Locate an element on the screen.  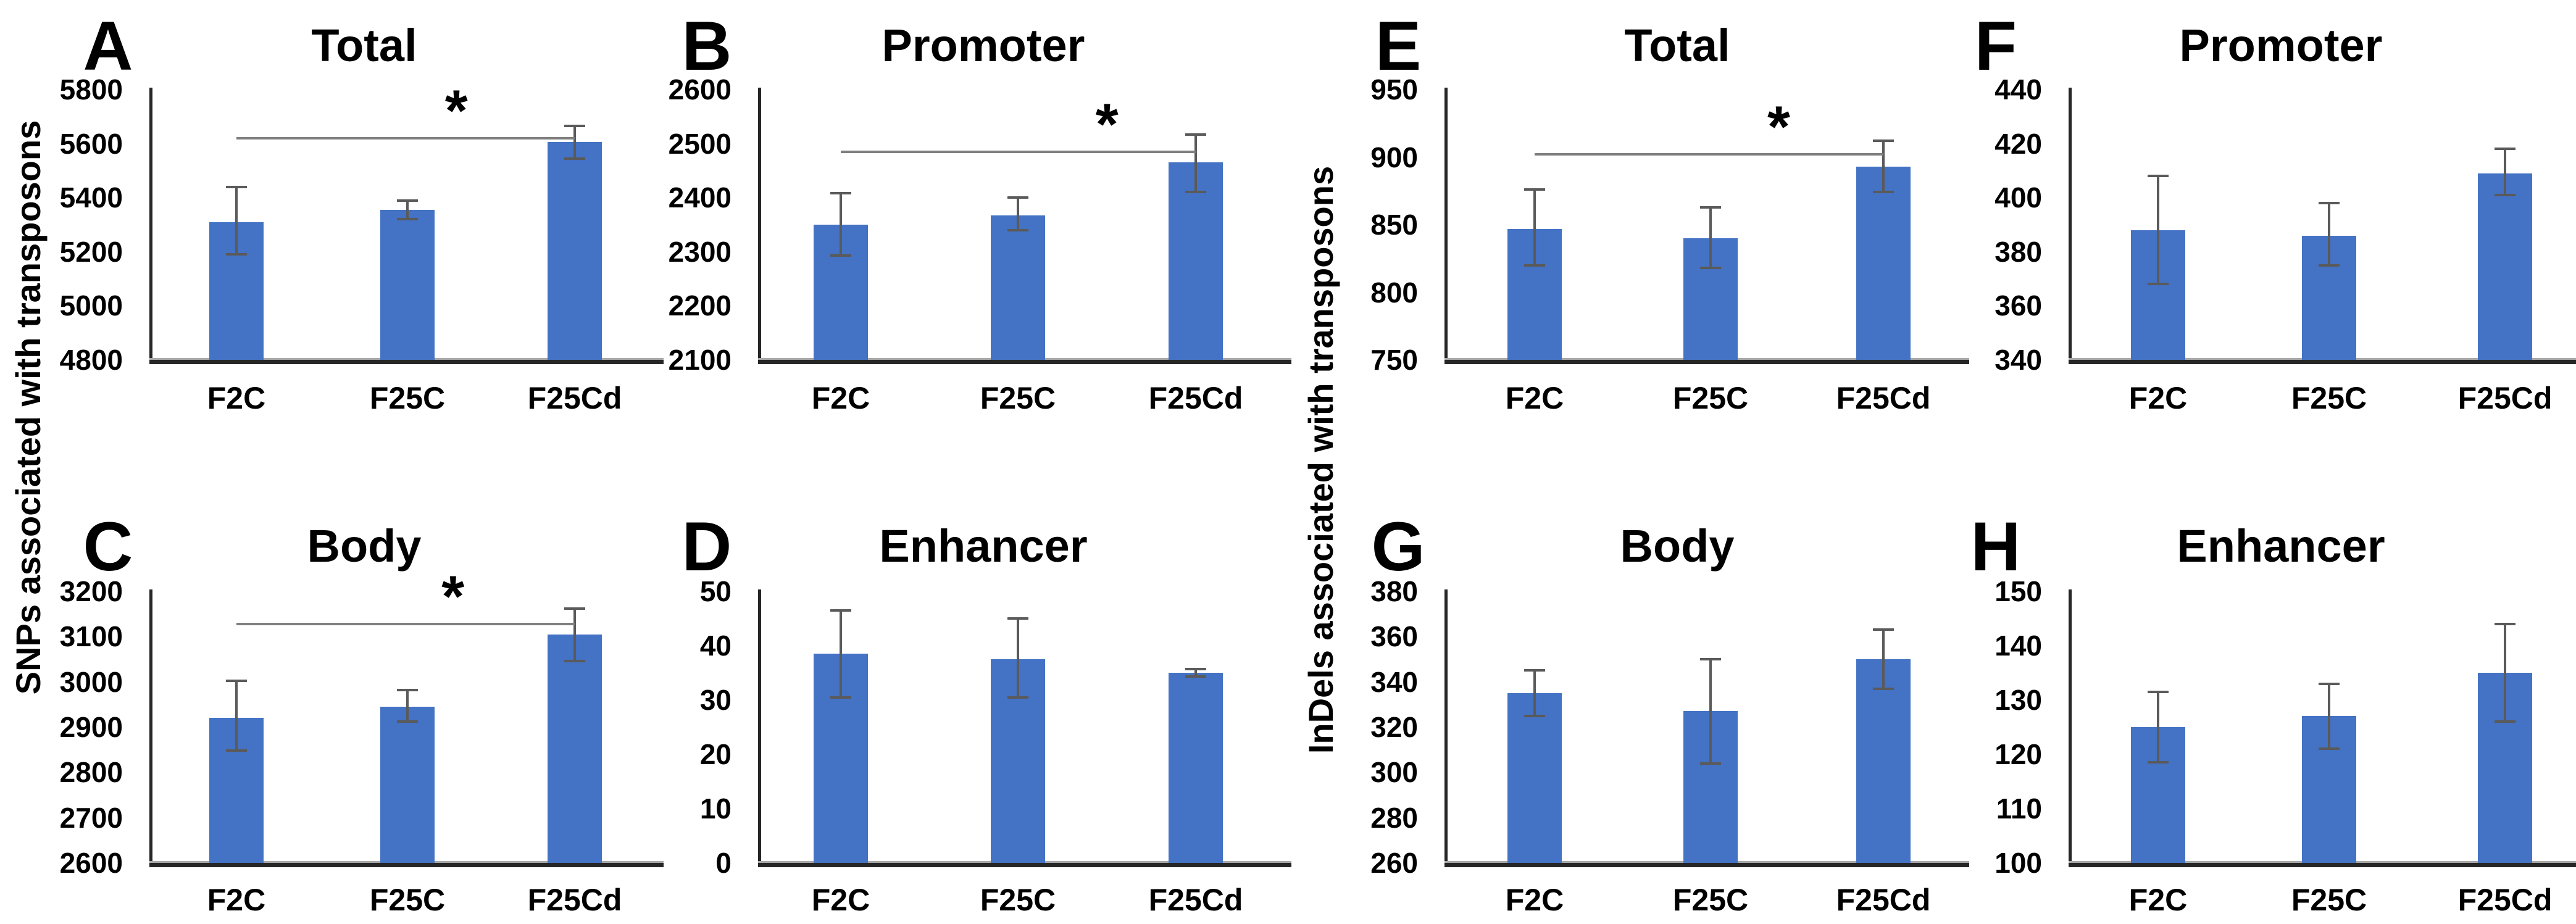
y-tick-label: 2400 is located at coordinates (700, 197).